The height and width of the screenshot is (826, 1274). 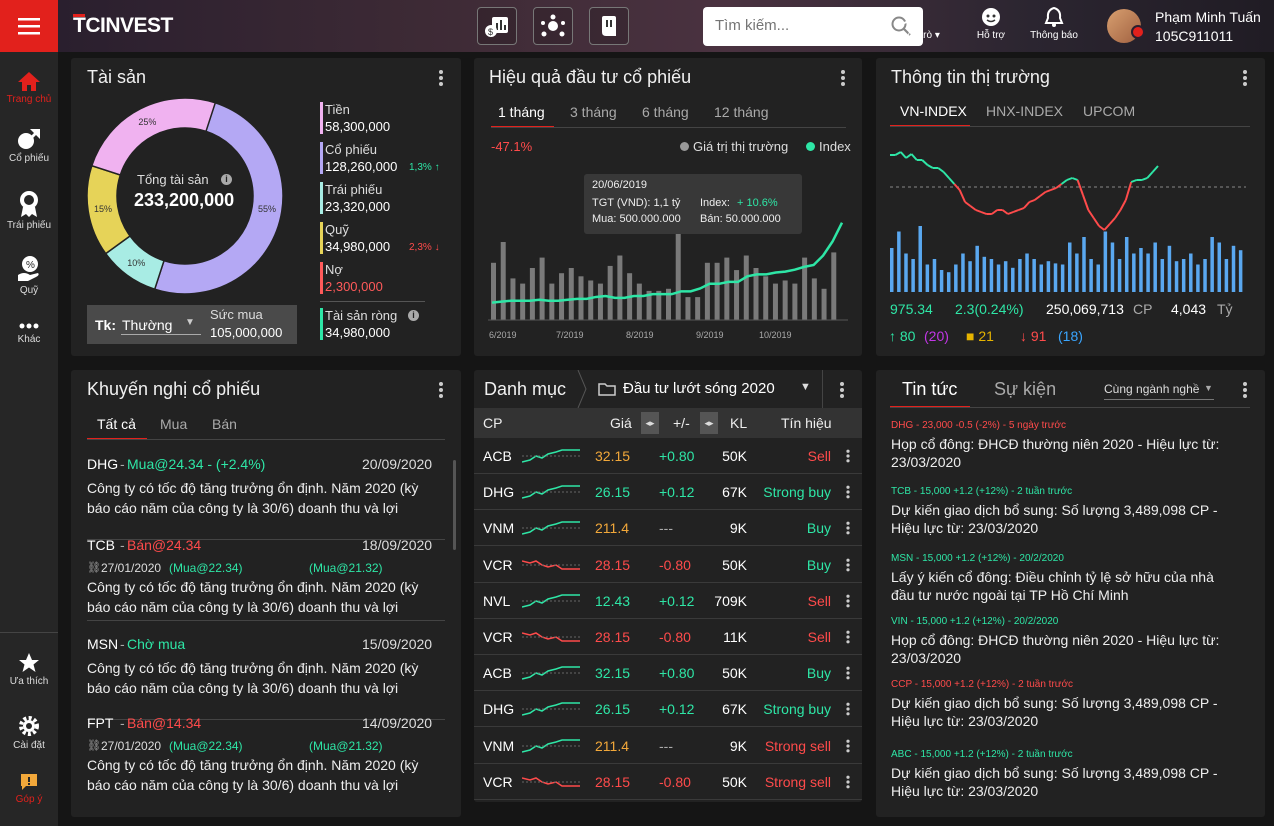 I want to click on tab-news: Tin tức, so click(x=930, y=389).